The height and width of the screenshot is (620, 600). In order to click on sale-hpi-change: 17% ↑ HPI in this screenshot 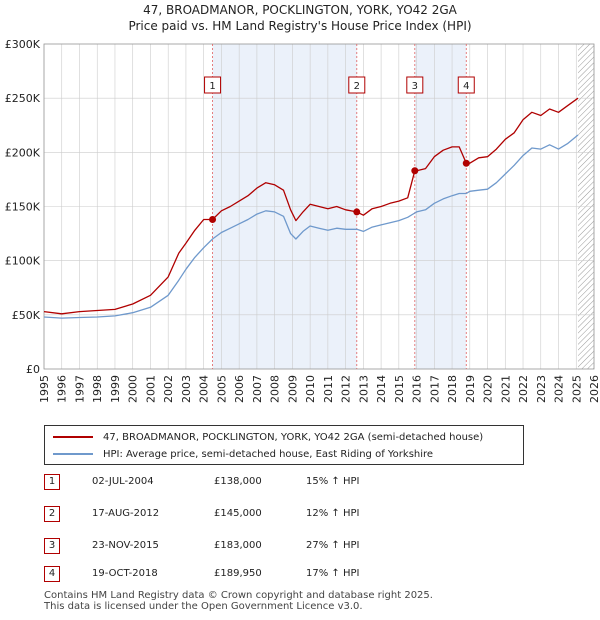, I will do `click(333, 573)`.